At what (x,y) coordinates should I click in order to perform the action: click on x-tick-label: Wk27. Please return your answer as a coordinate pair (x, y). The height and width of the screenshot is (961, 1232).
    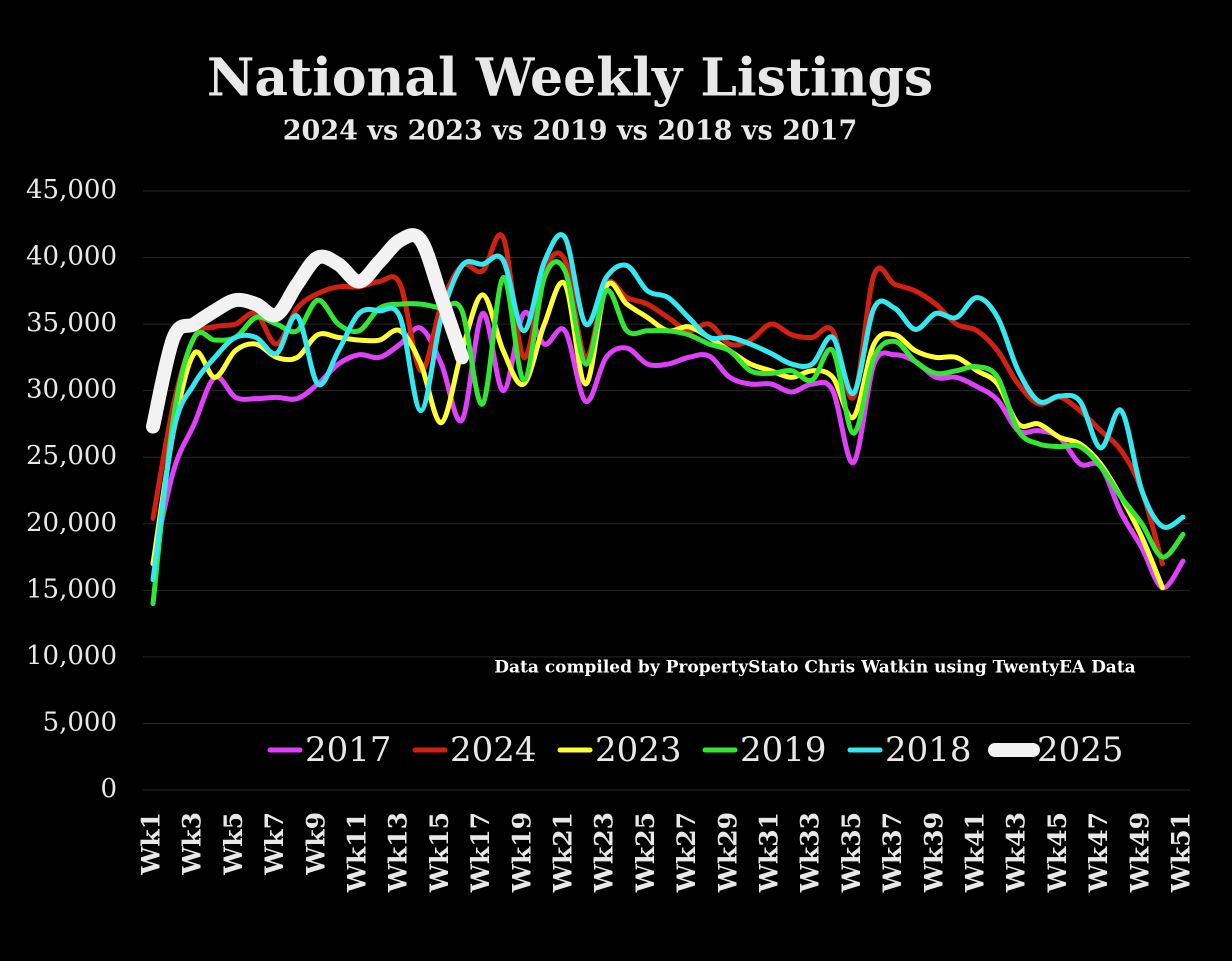
    Looking at the image, I should click on (686, 852).